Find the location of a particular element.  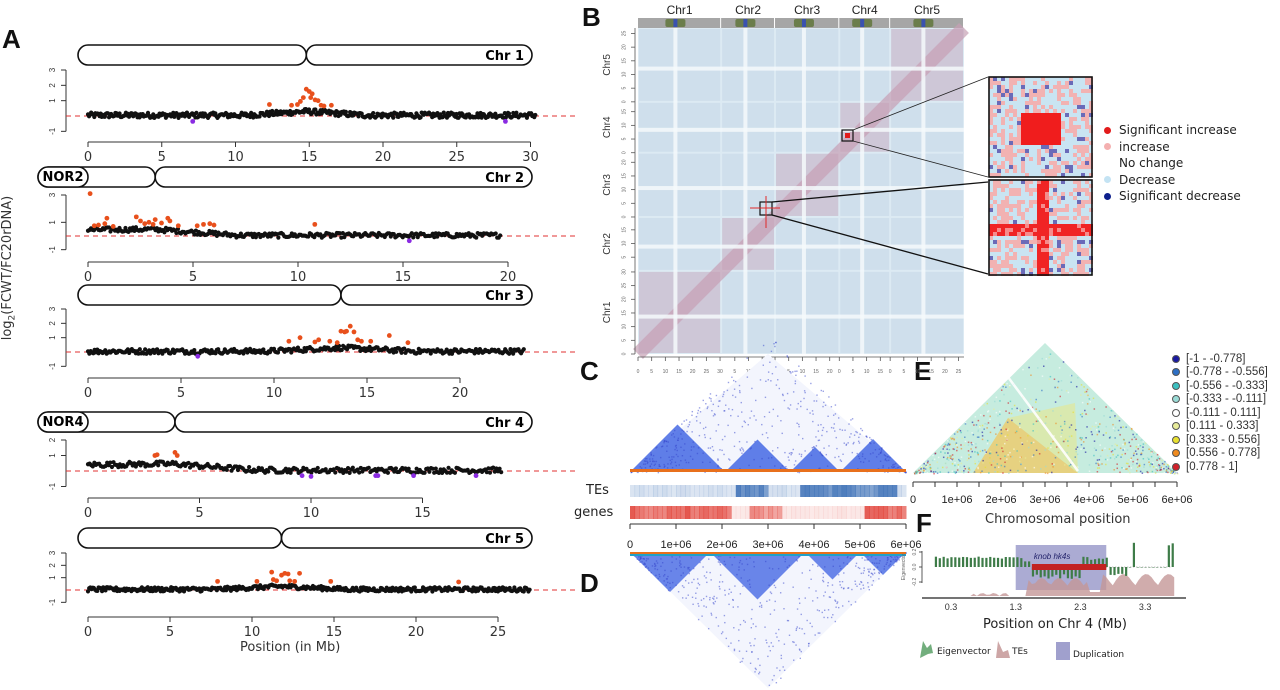

x-tick-label: 10 is located at coordinates (918, 372).